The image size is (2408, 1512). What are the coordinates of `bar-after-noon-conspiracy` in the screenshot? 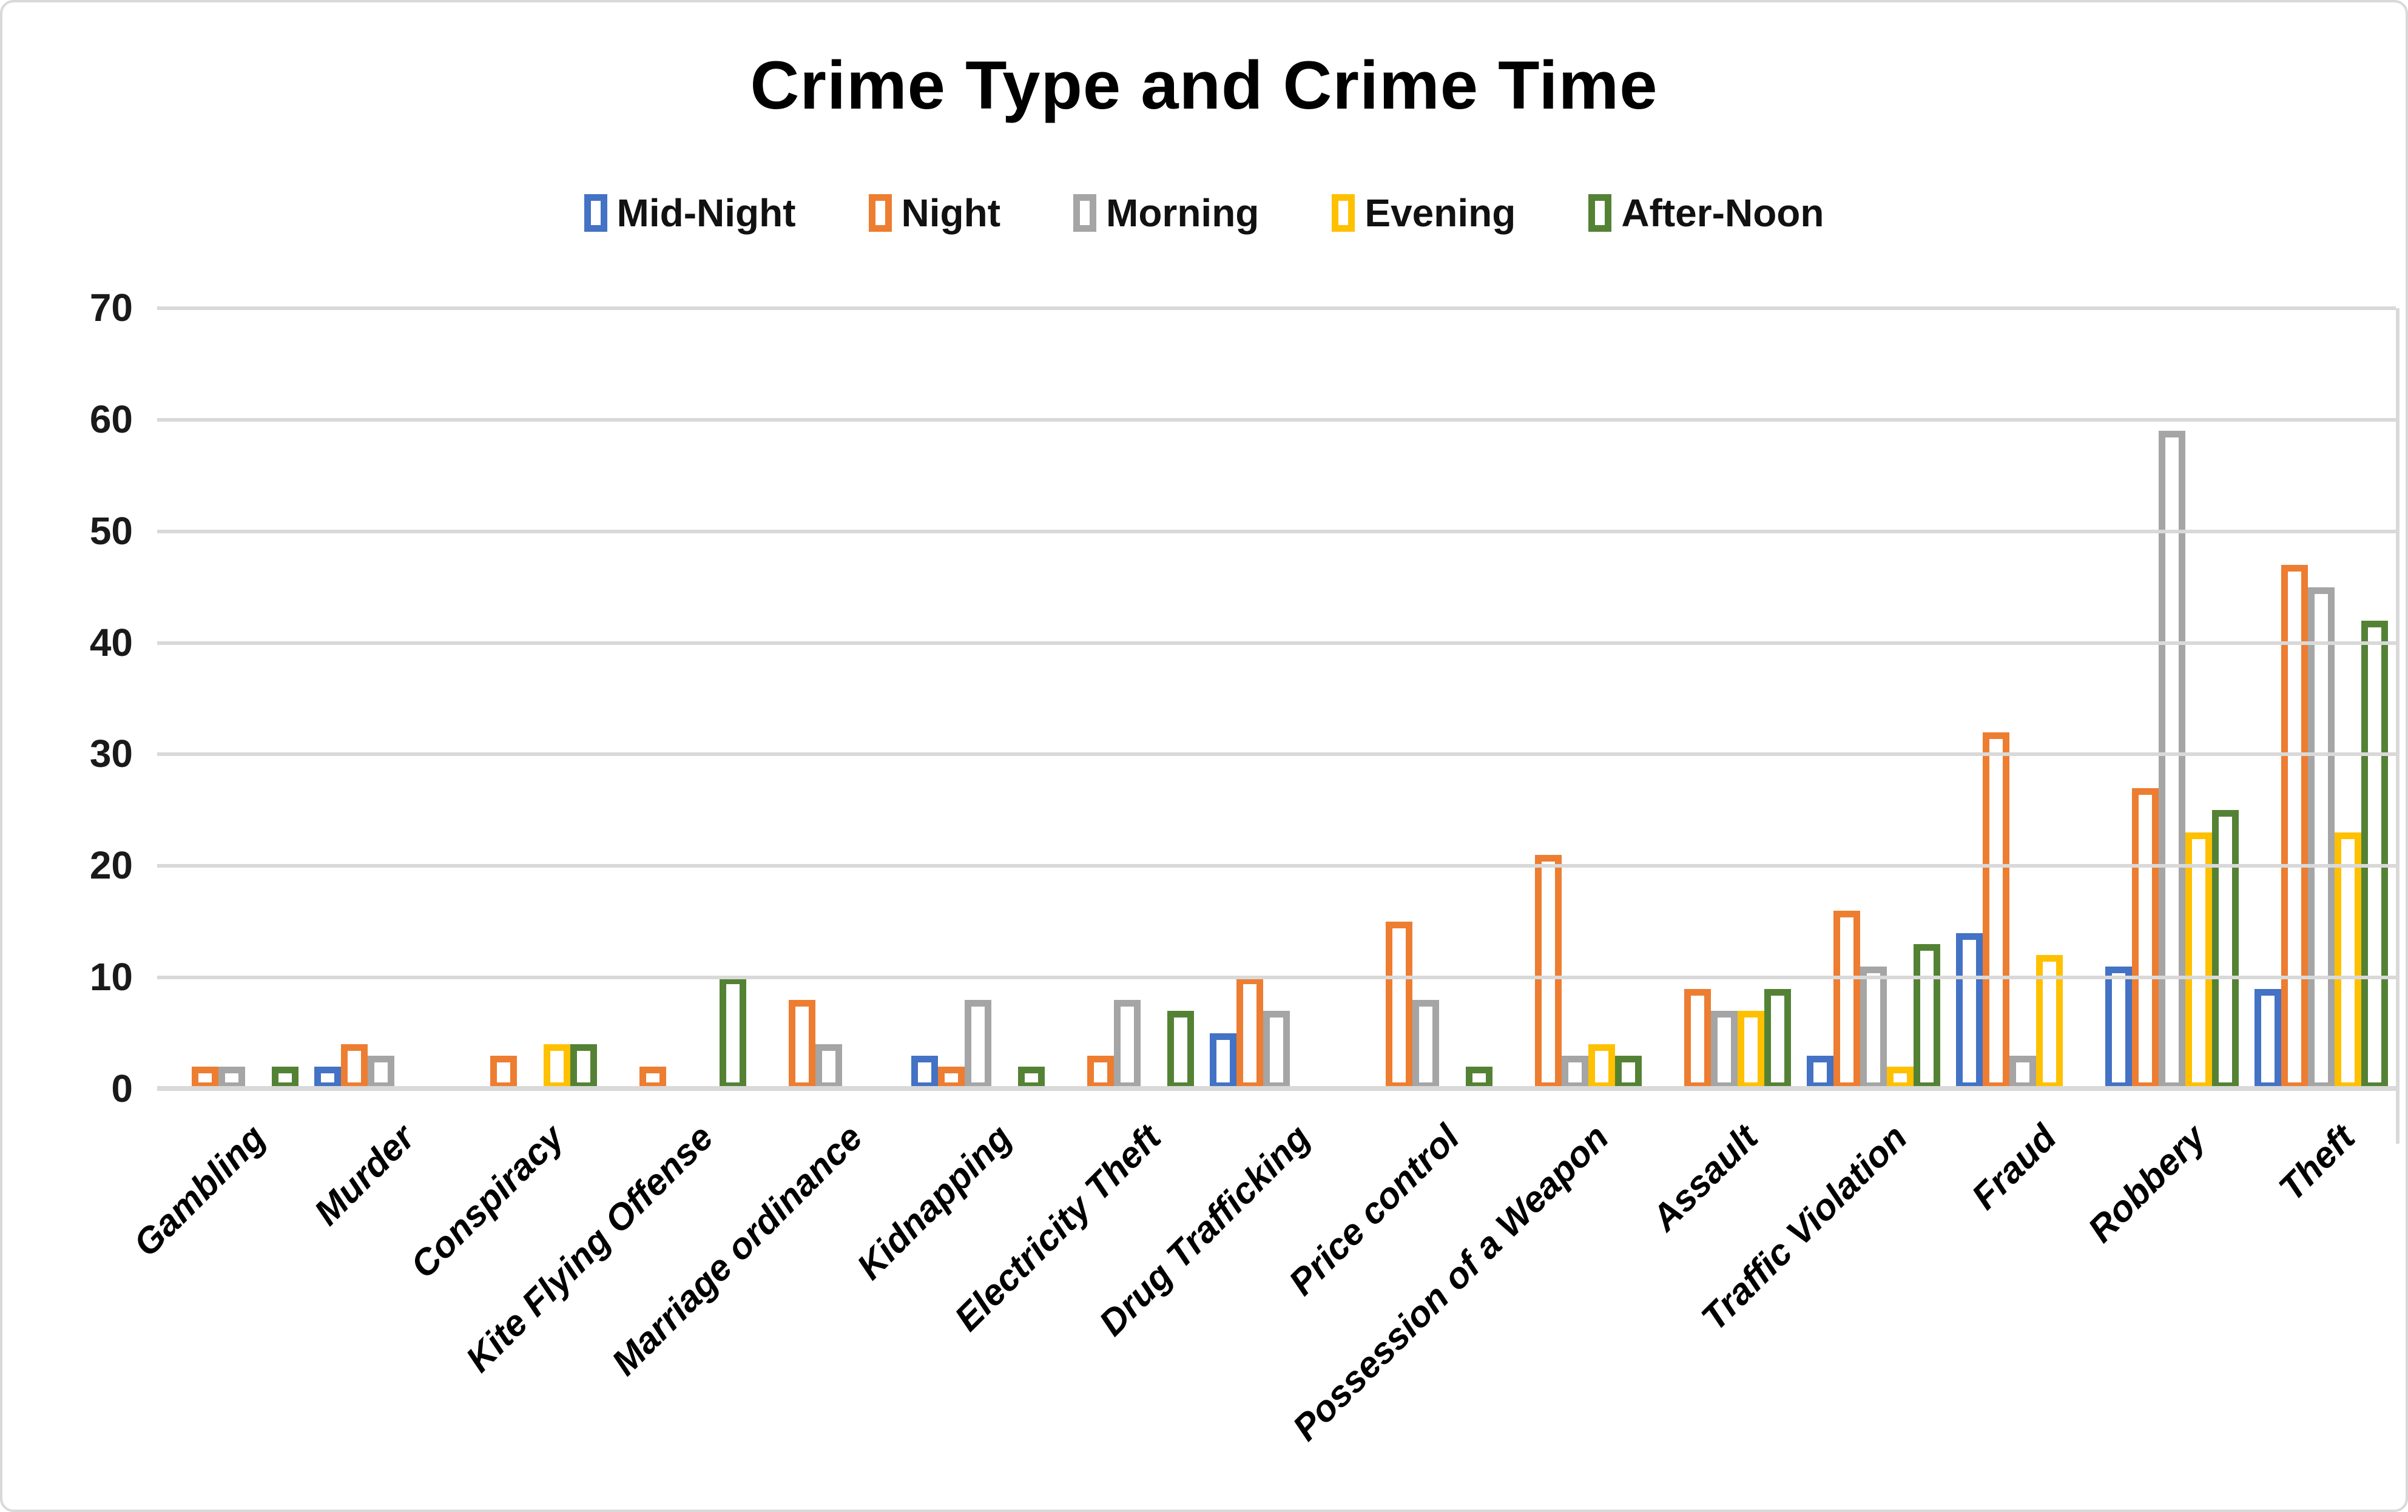 It's located at (583, 1066).